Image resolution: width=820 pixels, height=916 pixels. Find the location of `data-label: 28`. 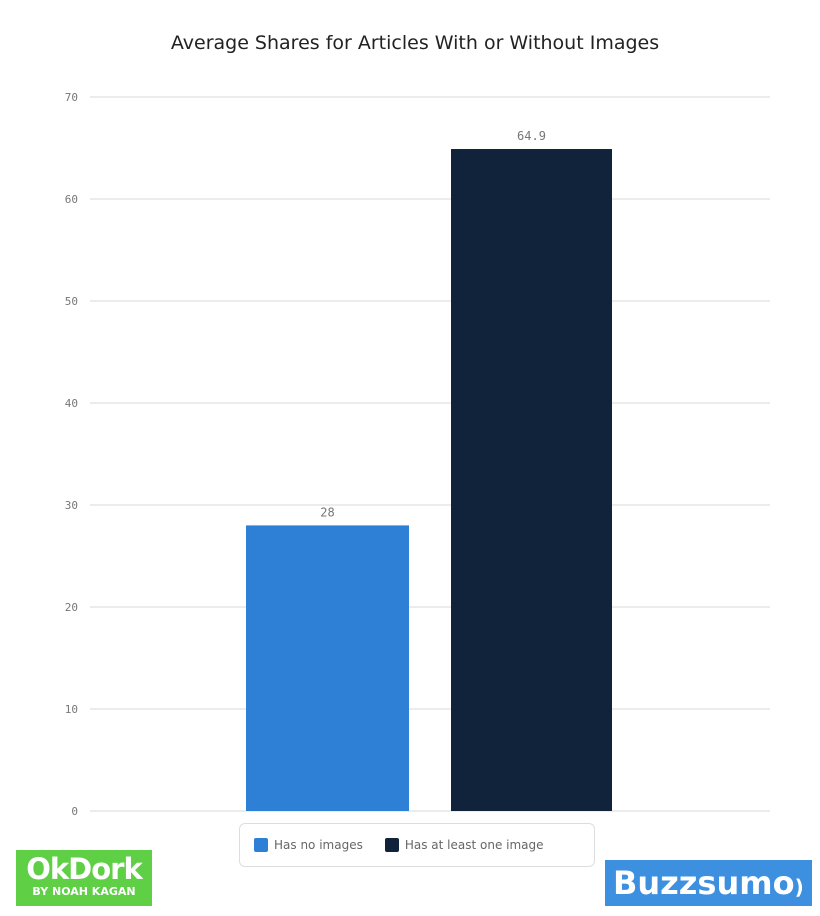

data-label: 28 is located at coordinates (327, 512).